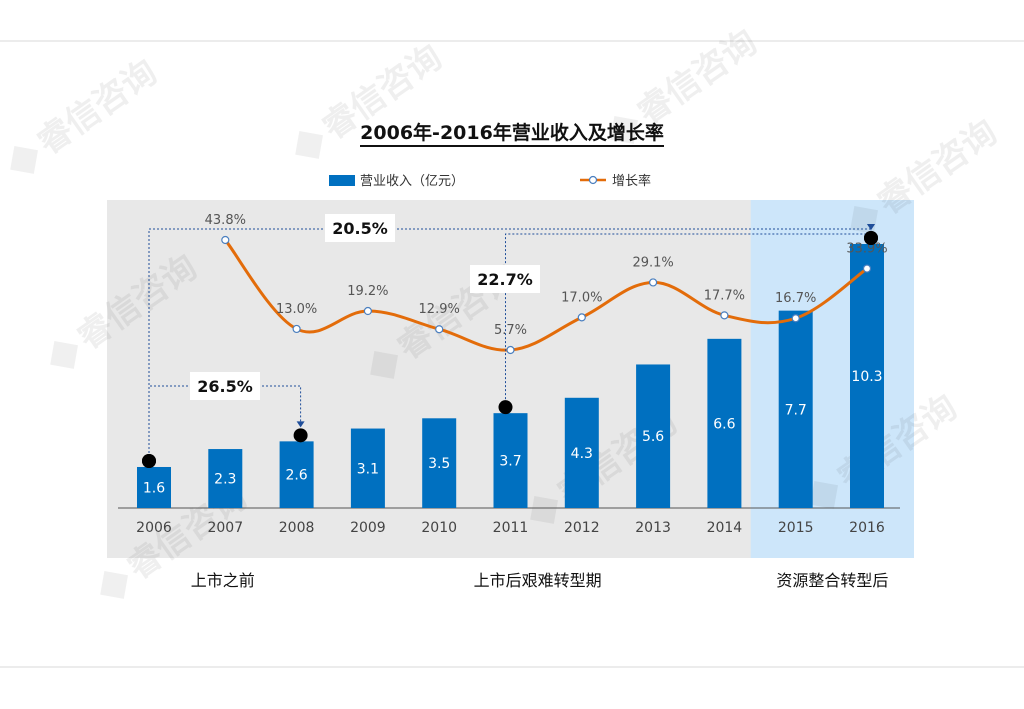  Describe the element at coordinates (512, 41) in the screenshot. I see `top-divider` at that location.